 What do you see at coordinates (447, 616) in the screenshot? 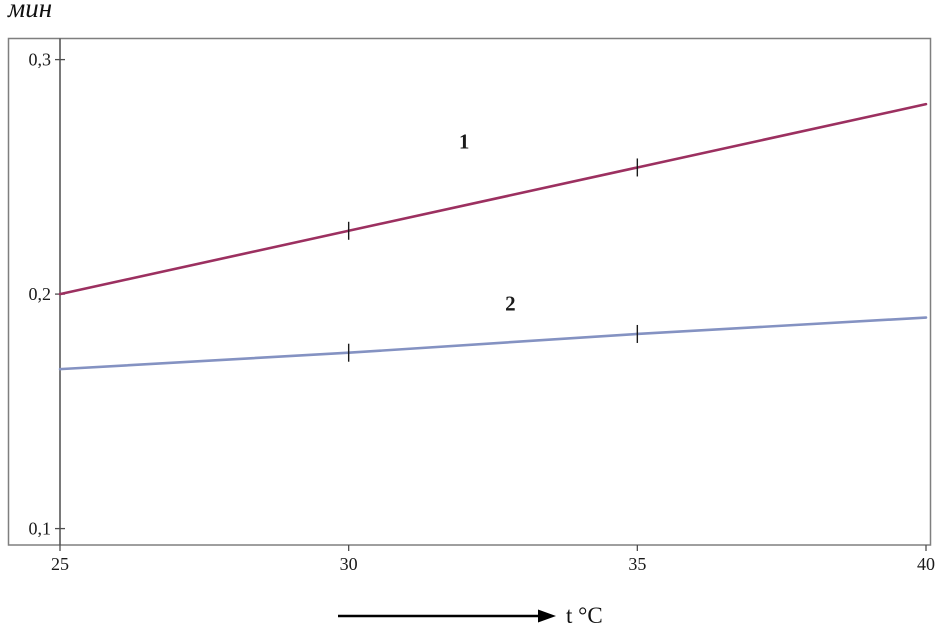
I see `x-axis-arrow-icon` at bounding box center [447, 616].